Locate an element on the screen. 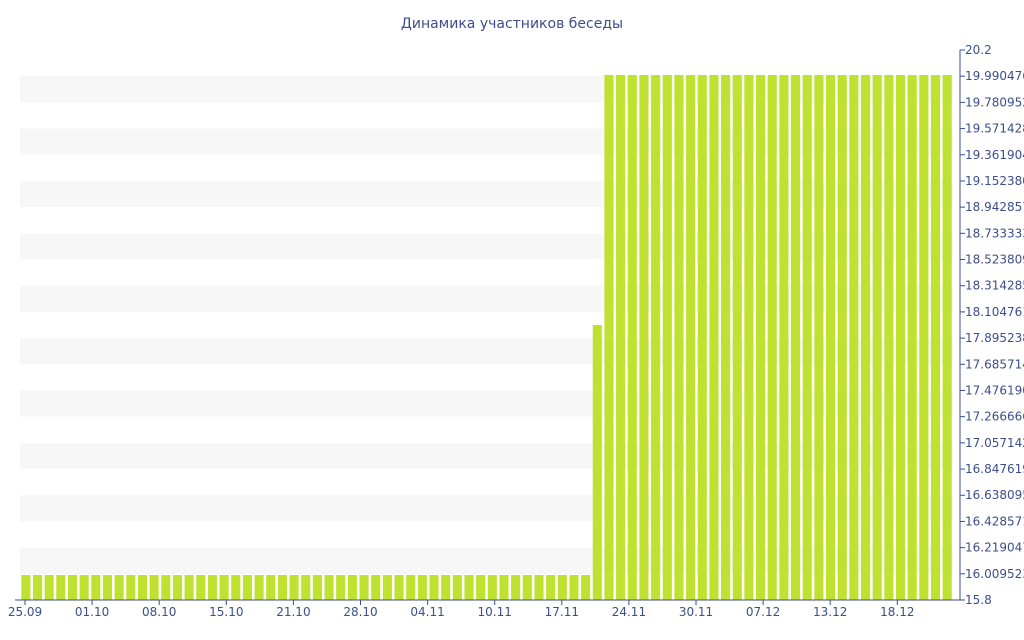 This screenshot has height=640, width=1024. y-tick-label: 20.2 is located at coordinates (978, 50).